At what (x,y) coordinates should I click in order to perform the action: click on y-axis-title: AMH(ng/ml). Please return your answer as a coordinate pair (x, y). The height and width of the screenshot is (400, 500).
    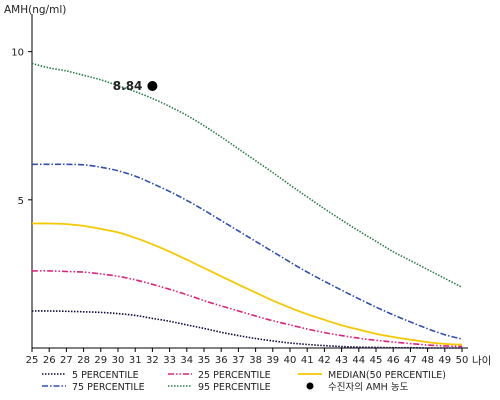
    Looking at the image, I should click on (35, 10).